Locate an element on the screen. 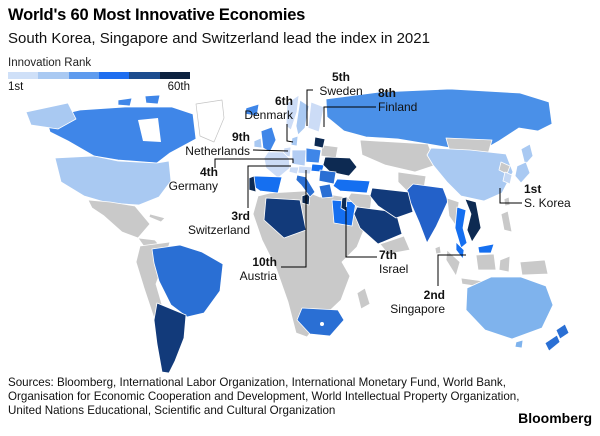  iceland-region is located at coordinates (252, 110).